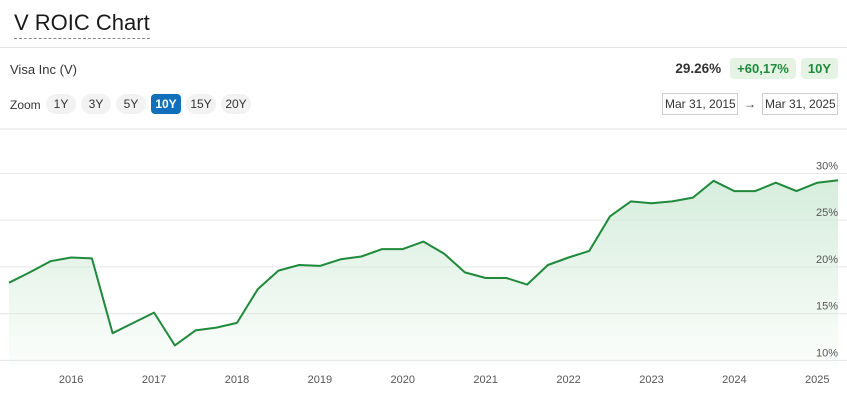  What do you see at coordinates (734, 380) in the screenshot?
I see `x-tick-label: 2024` at bounding box center [734, 380].